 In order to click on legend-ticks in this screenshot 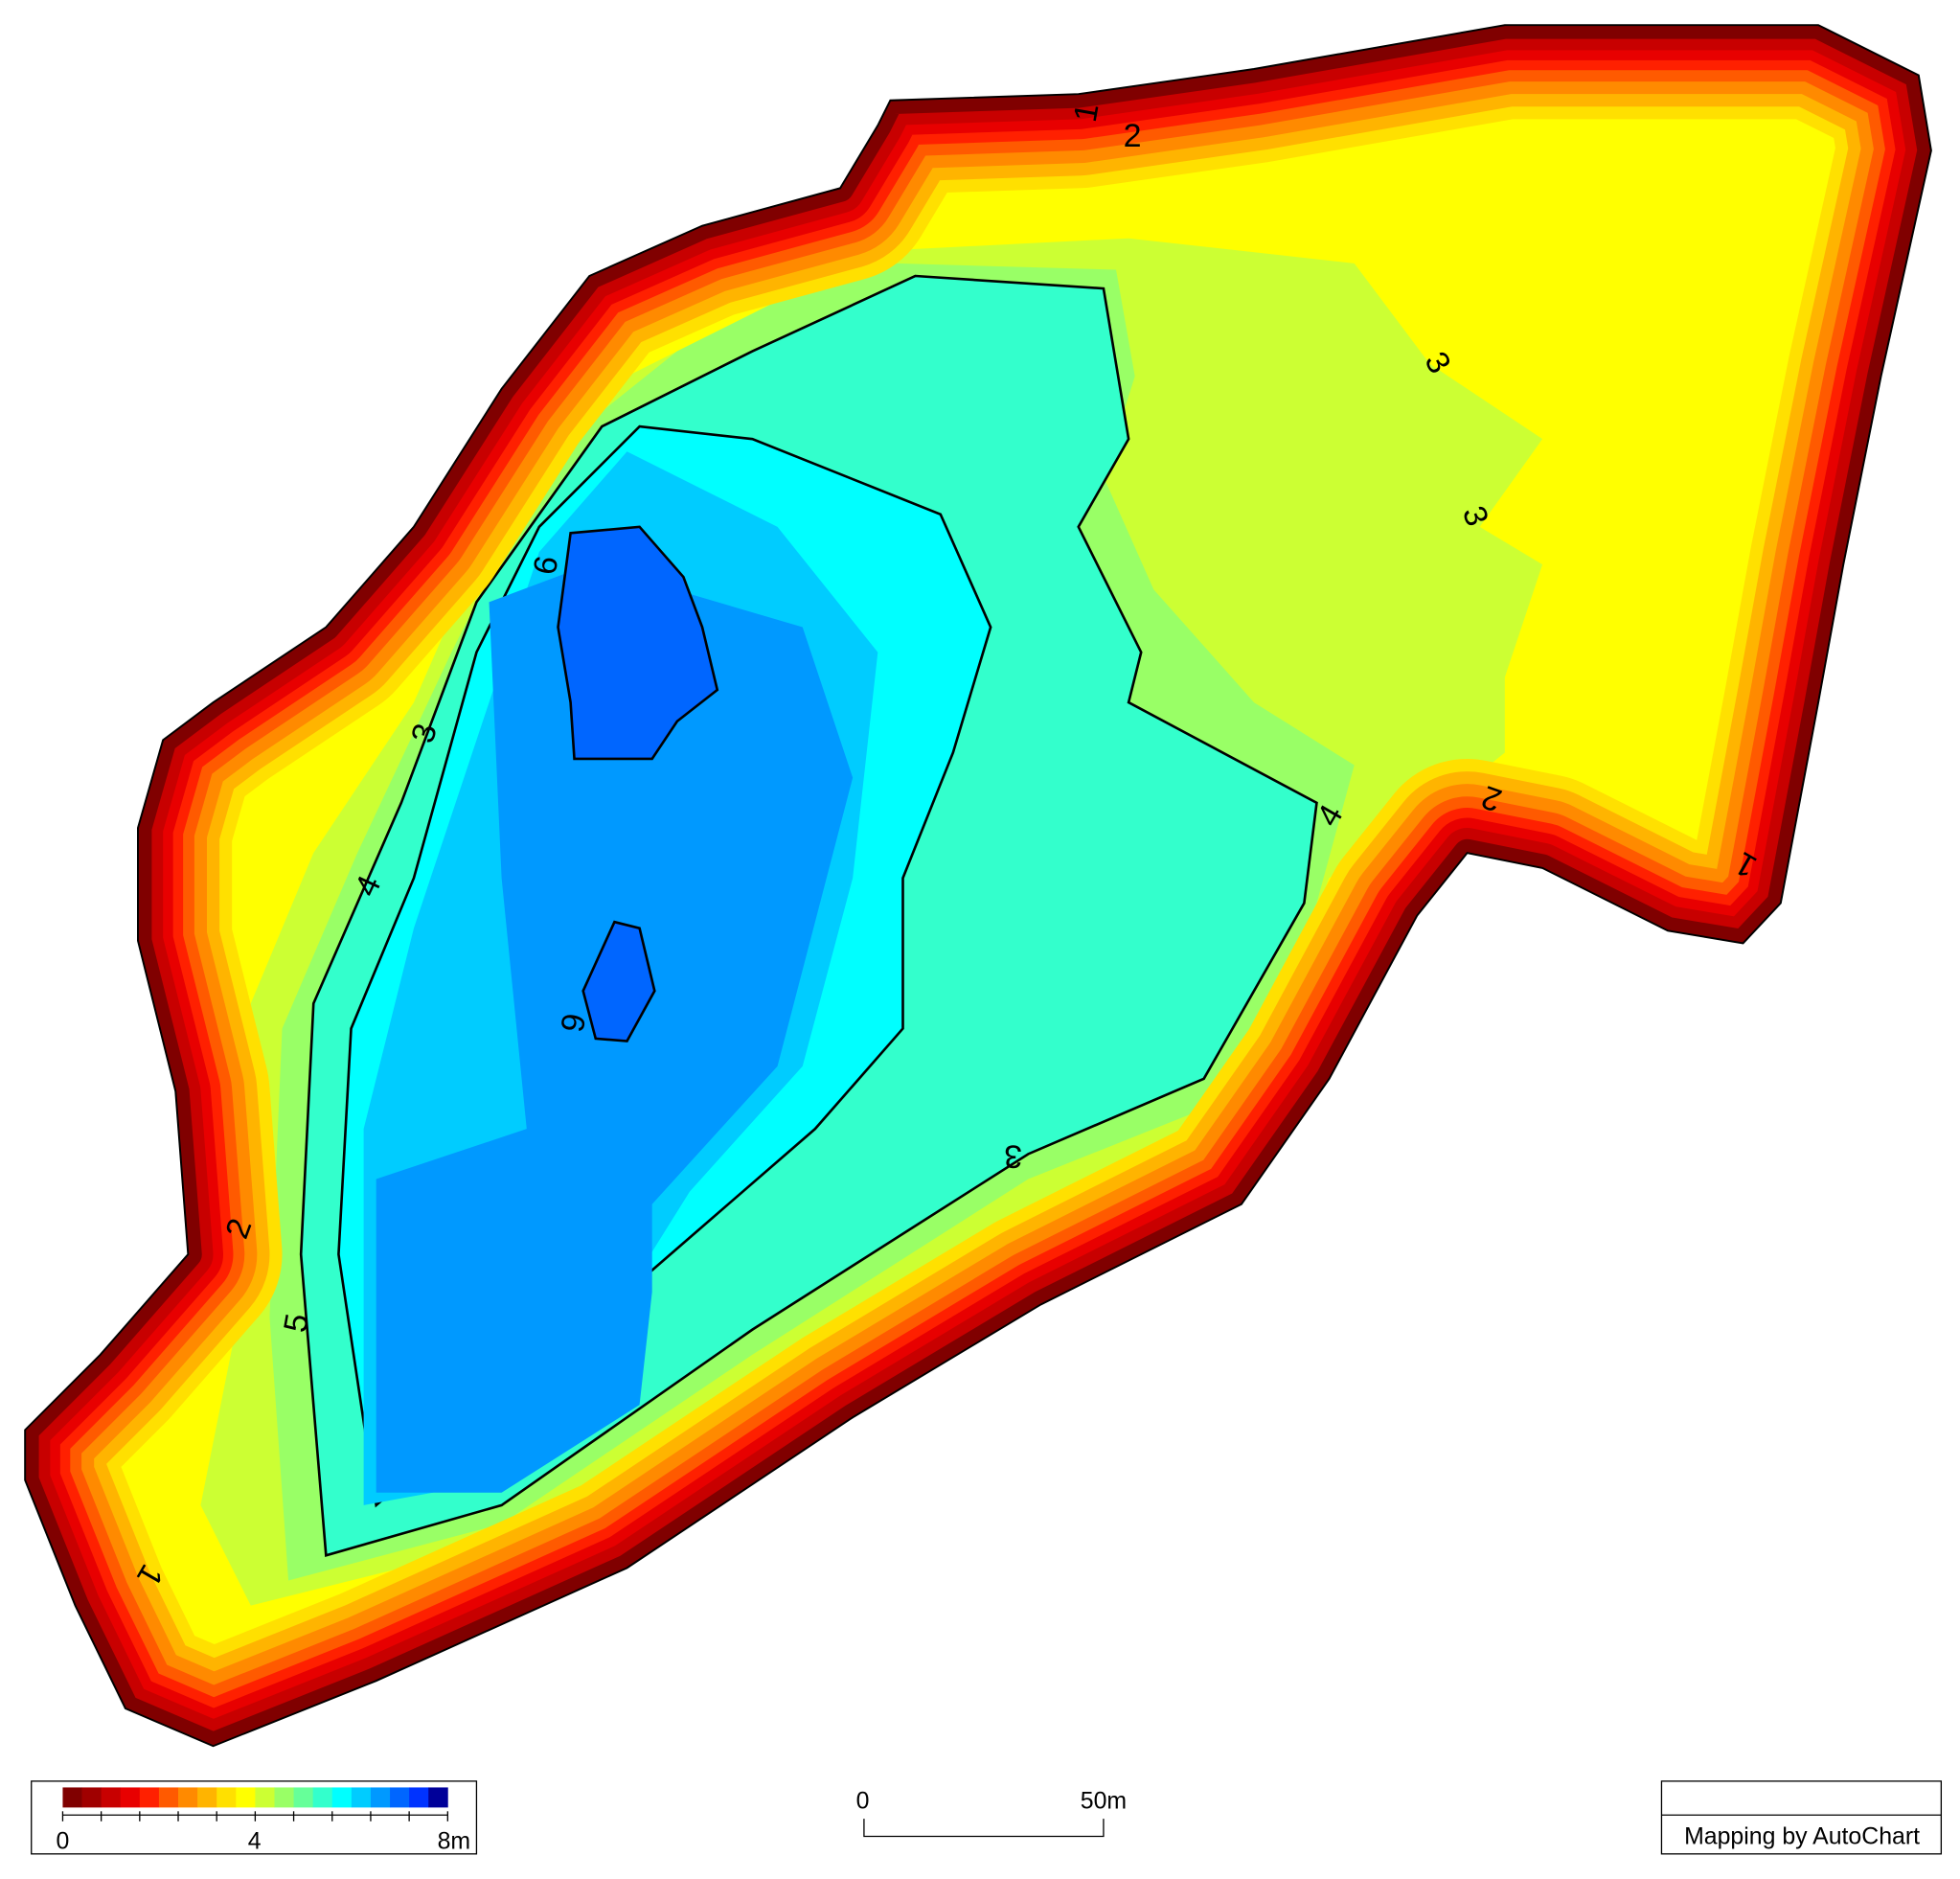, I will do `click(254, 1817)`.